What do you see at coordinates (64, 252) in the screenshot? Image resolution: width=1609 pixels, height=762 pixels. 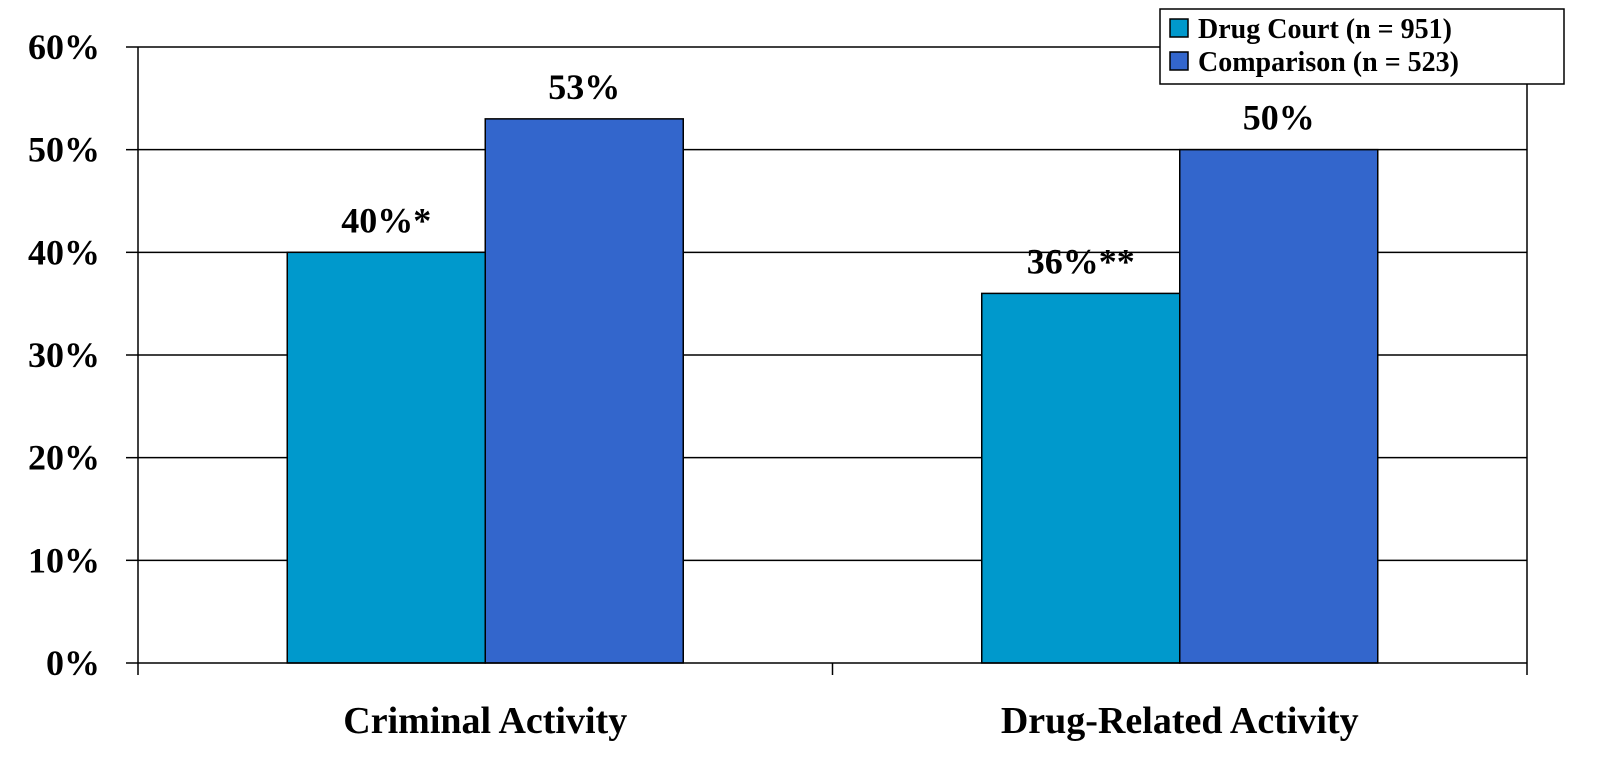 I see `y-tick-label: 40%` at bounding box center [64, 252].